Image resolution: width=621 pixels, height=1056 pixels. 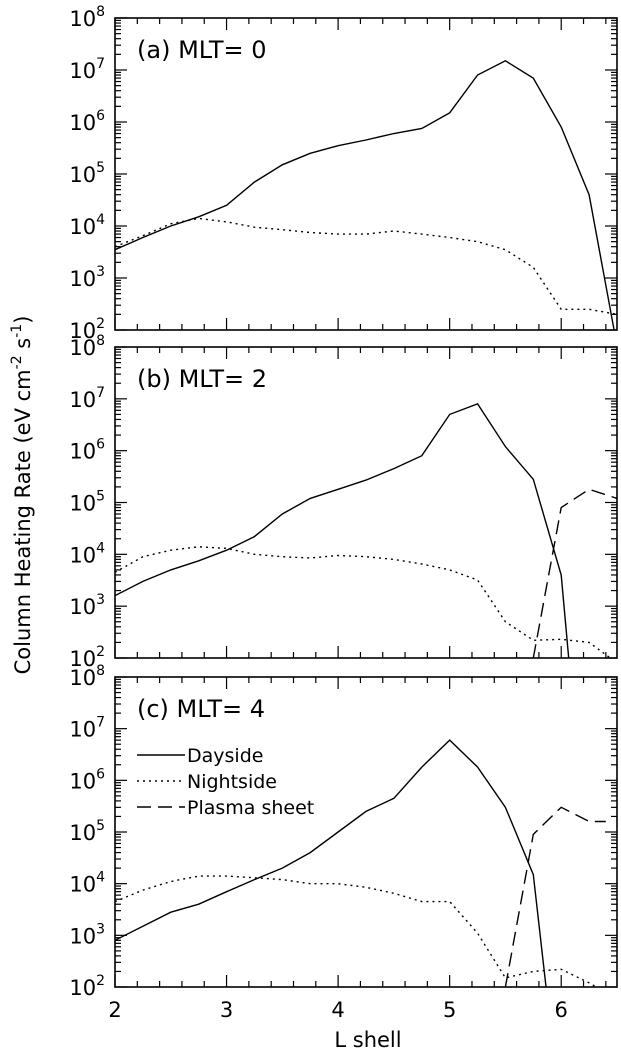 I want to click on panel-label: (b) MLT= 2, so click(x=202, y=379).